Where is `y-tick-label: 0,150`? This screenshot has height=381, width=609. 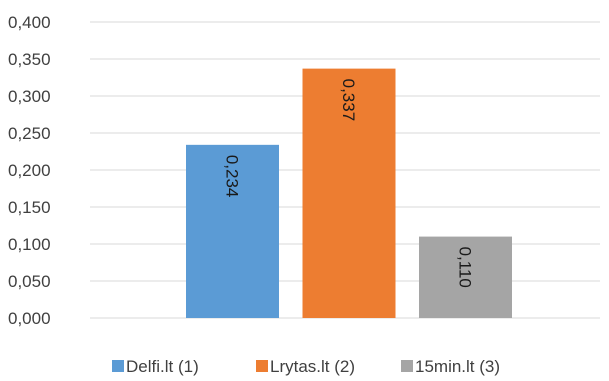 y-tick-label: 0,150 is located at coordinates (29, 207).